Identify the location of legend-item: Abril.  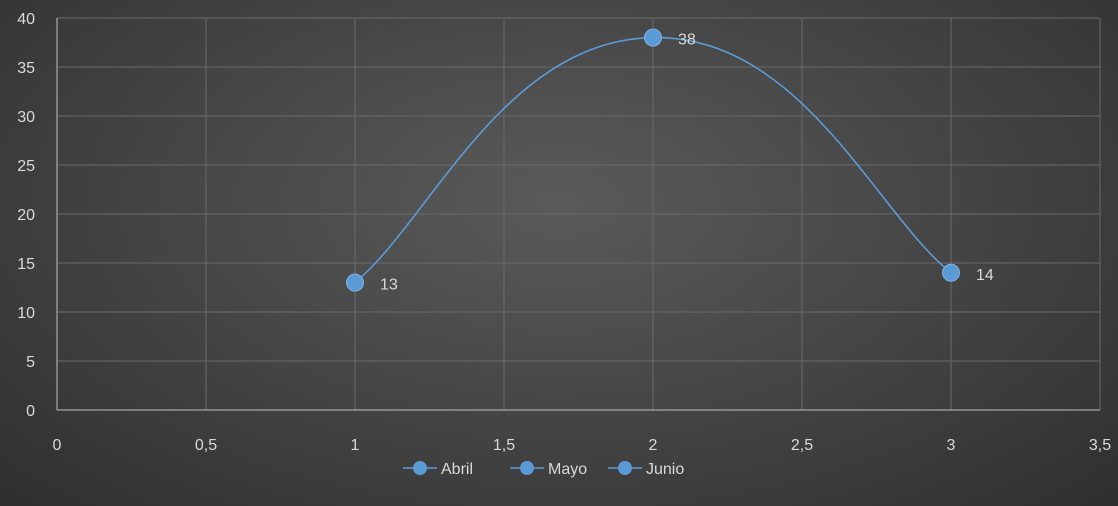
(438, 469).